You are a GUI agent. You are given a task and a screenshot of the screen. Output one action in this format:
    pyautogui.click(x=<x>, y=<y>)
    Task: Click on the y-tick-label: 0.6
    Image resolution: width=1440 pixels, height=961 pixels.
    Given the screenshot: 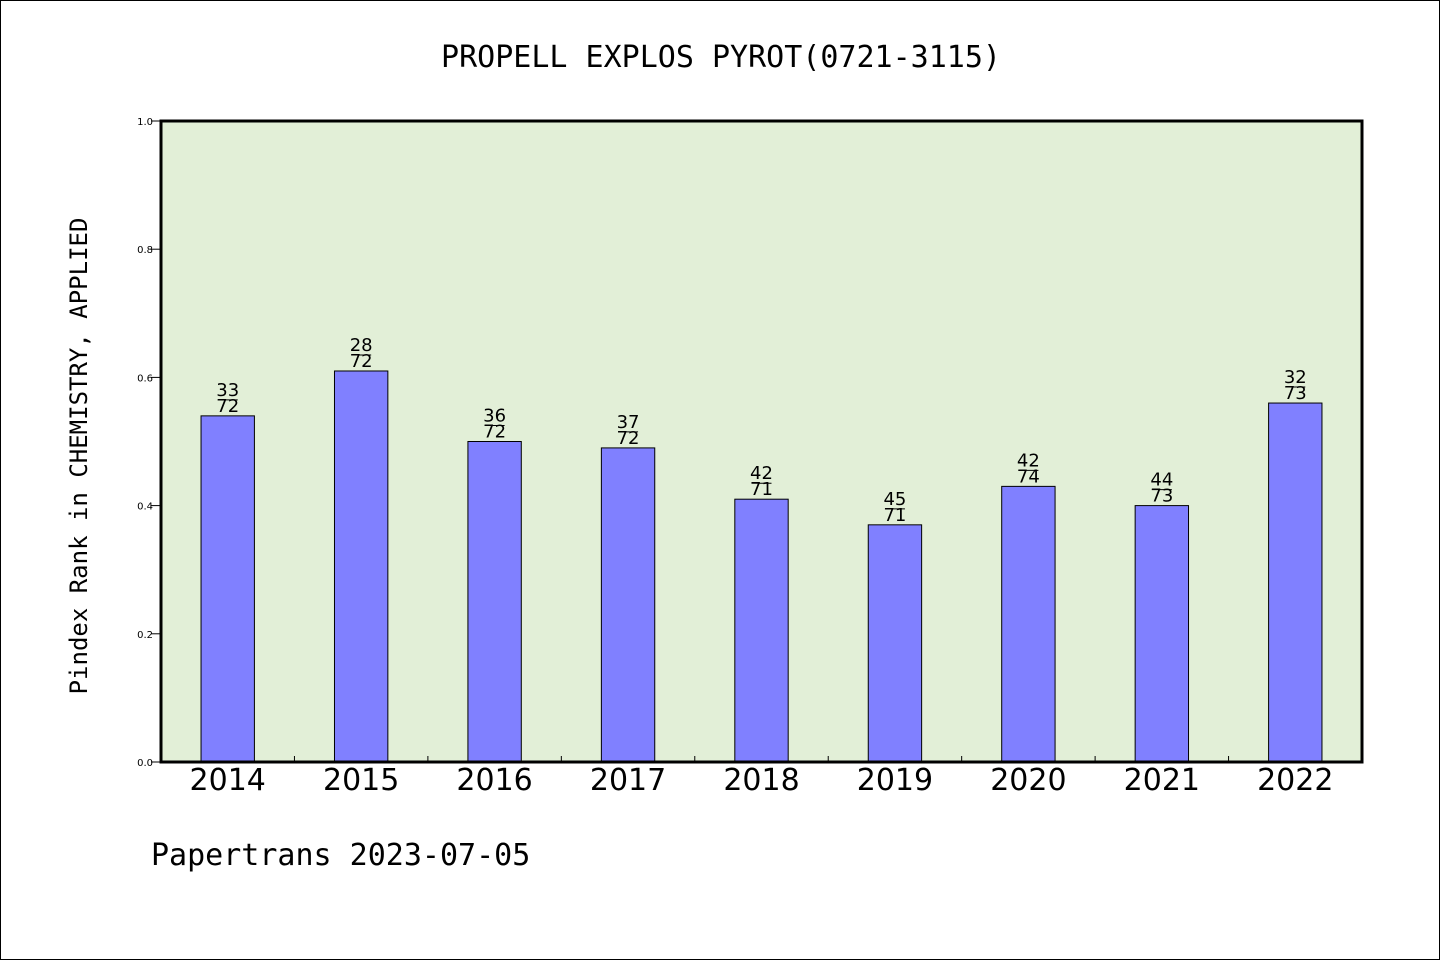 What is the action you would take?
    pyautogui.click(x=145, y=378)
    